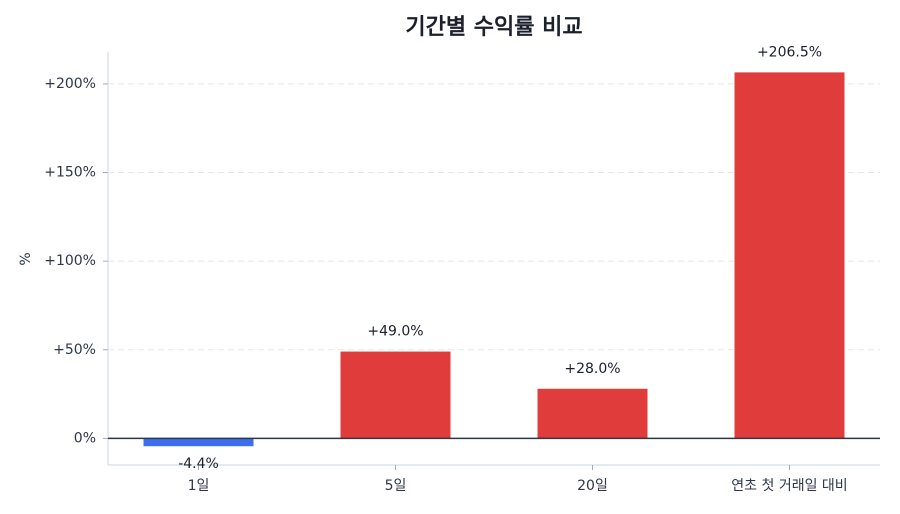 The image size is (900, 514). Describe the element at coordinates (592, 486) in the screenshot. I see `x-tick-label: 20일` at that location.